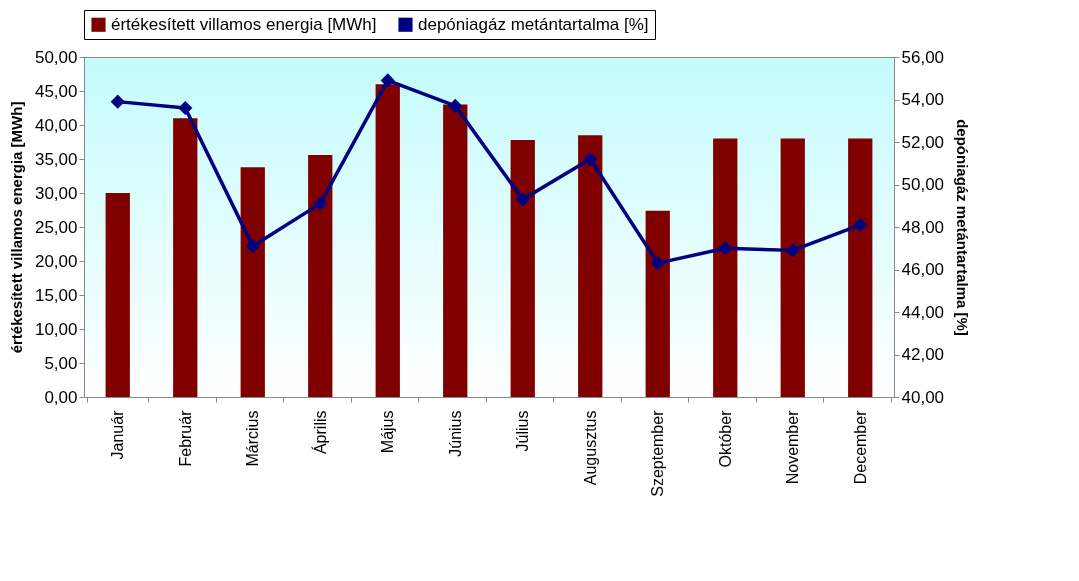  Describe the element at coordinates (923, 227) in the screenshot. I see `y2-tick-label: 48,00` at that location.